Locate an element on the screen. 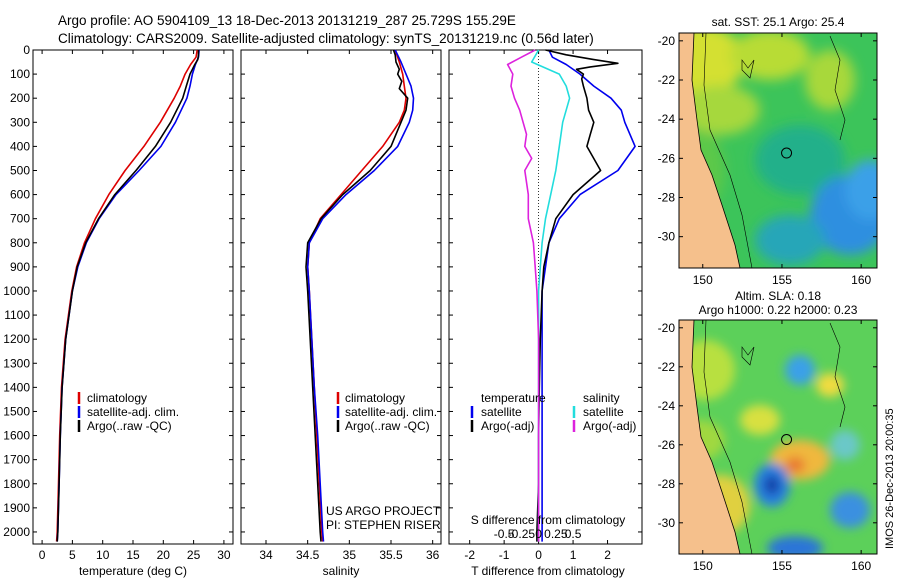  depth-tick-label: 700 is located at coordinates (20, 219).